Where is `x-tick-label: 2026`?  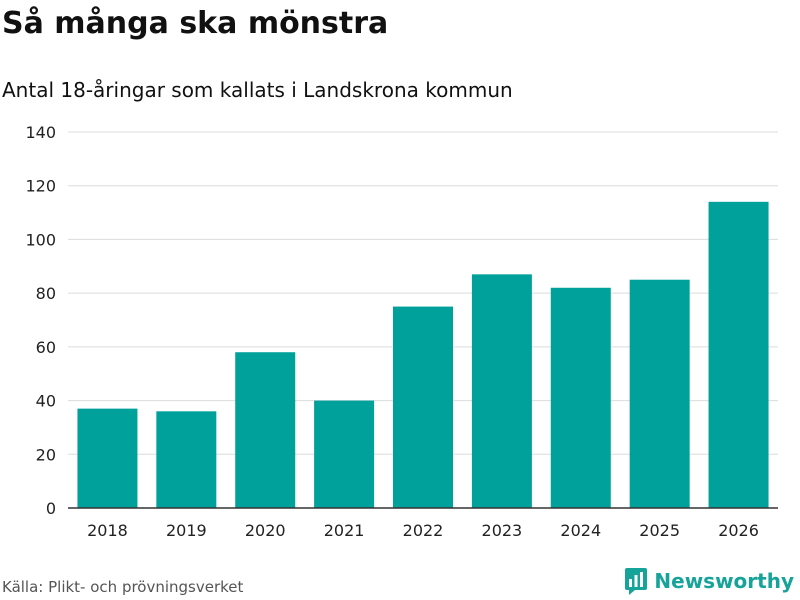 x-tick-label: 2026 is located at coordinates (738, 530).